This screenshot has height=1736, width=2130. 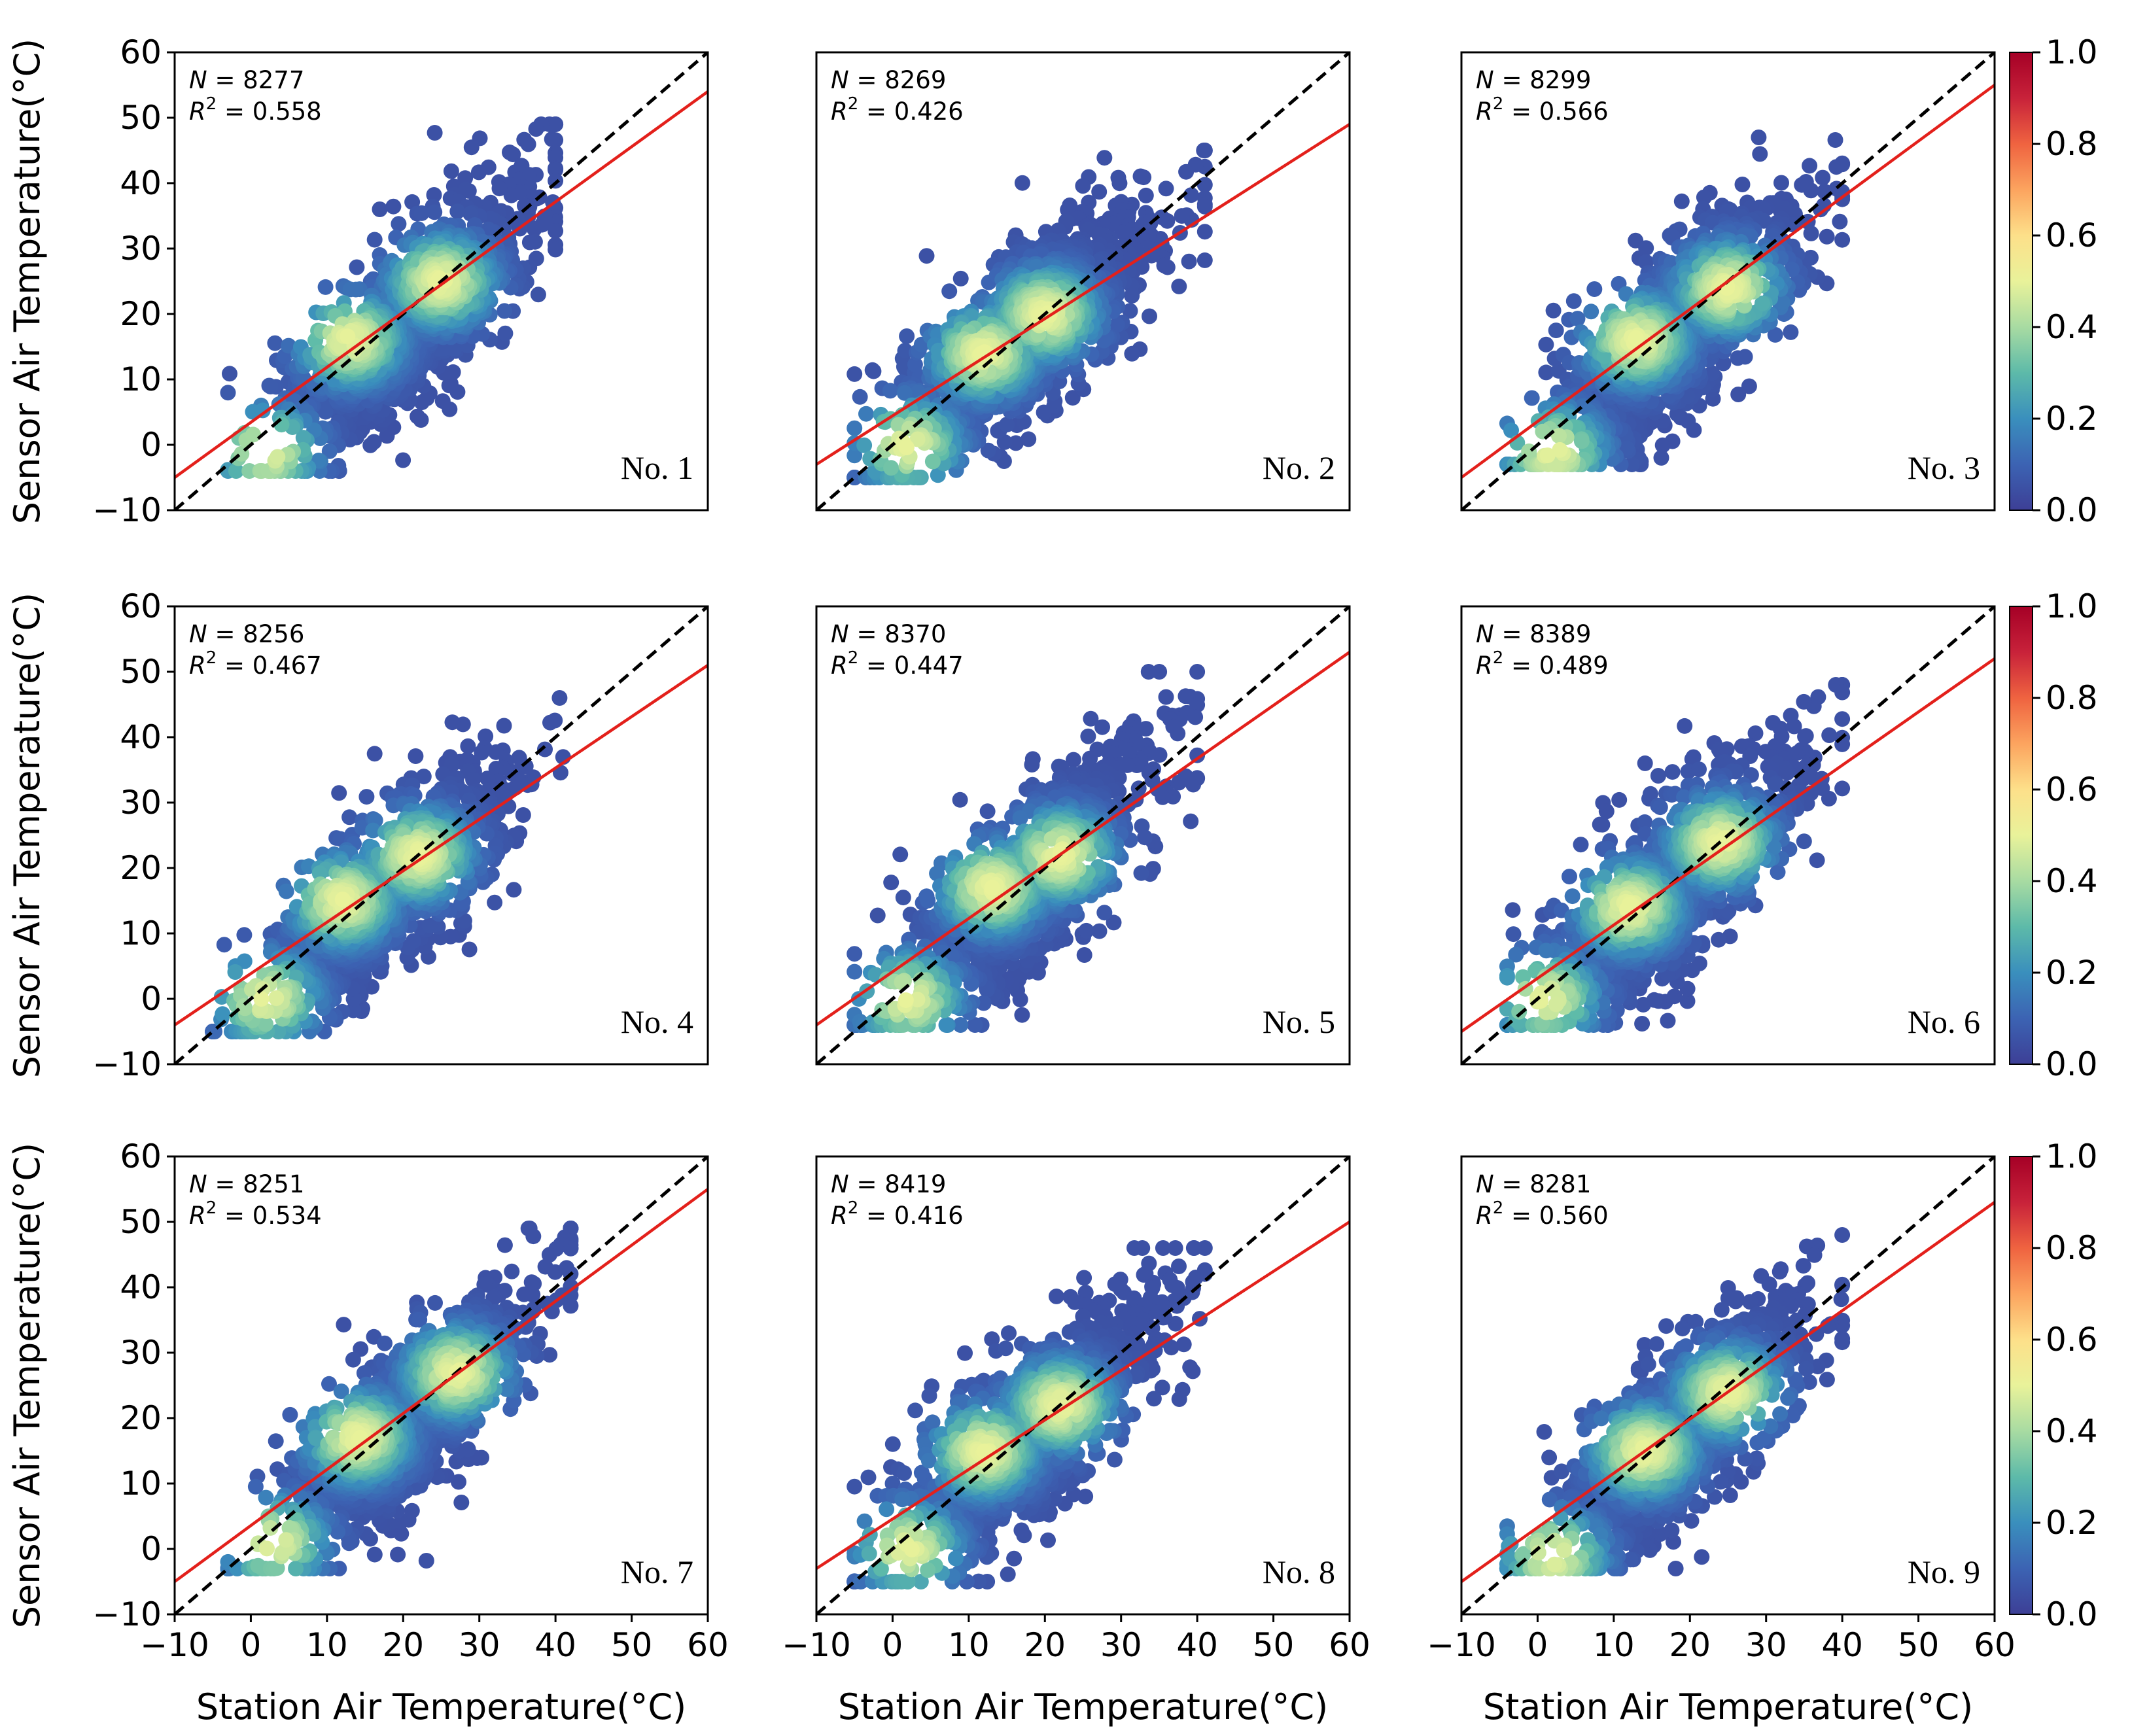 I want to click on panel-label: No. 1, so click(x=657, y=467).